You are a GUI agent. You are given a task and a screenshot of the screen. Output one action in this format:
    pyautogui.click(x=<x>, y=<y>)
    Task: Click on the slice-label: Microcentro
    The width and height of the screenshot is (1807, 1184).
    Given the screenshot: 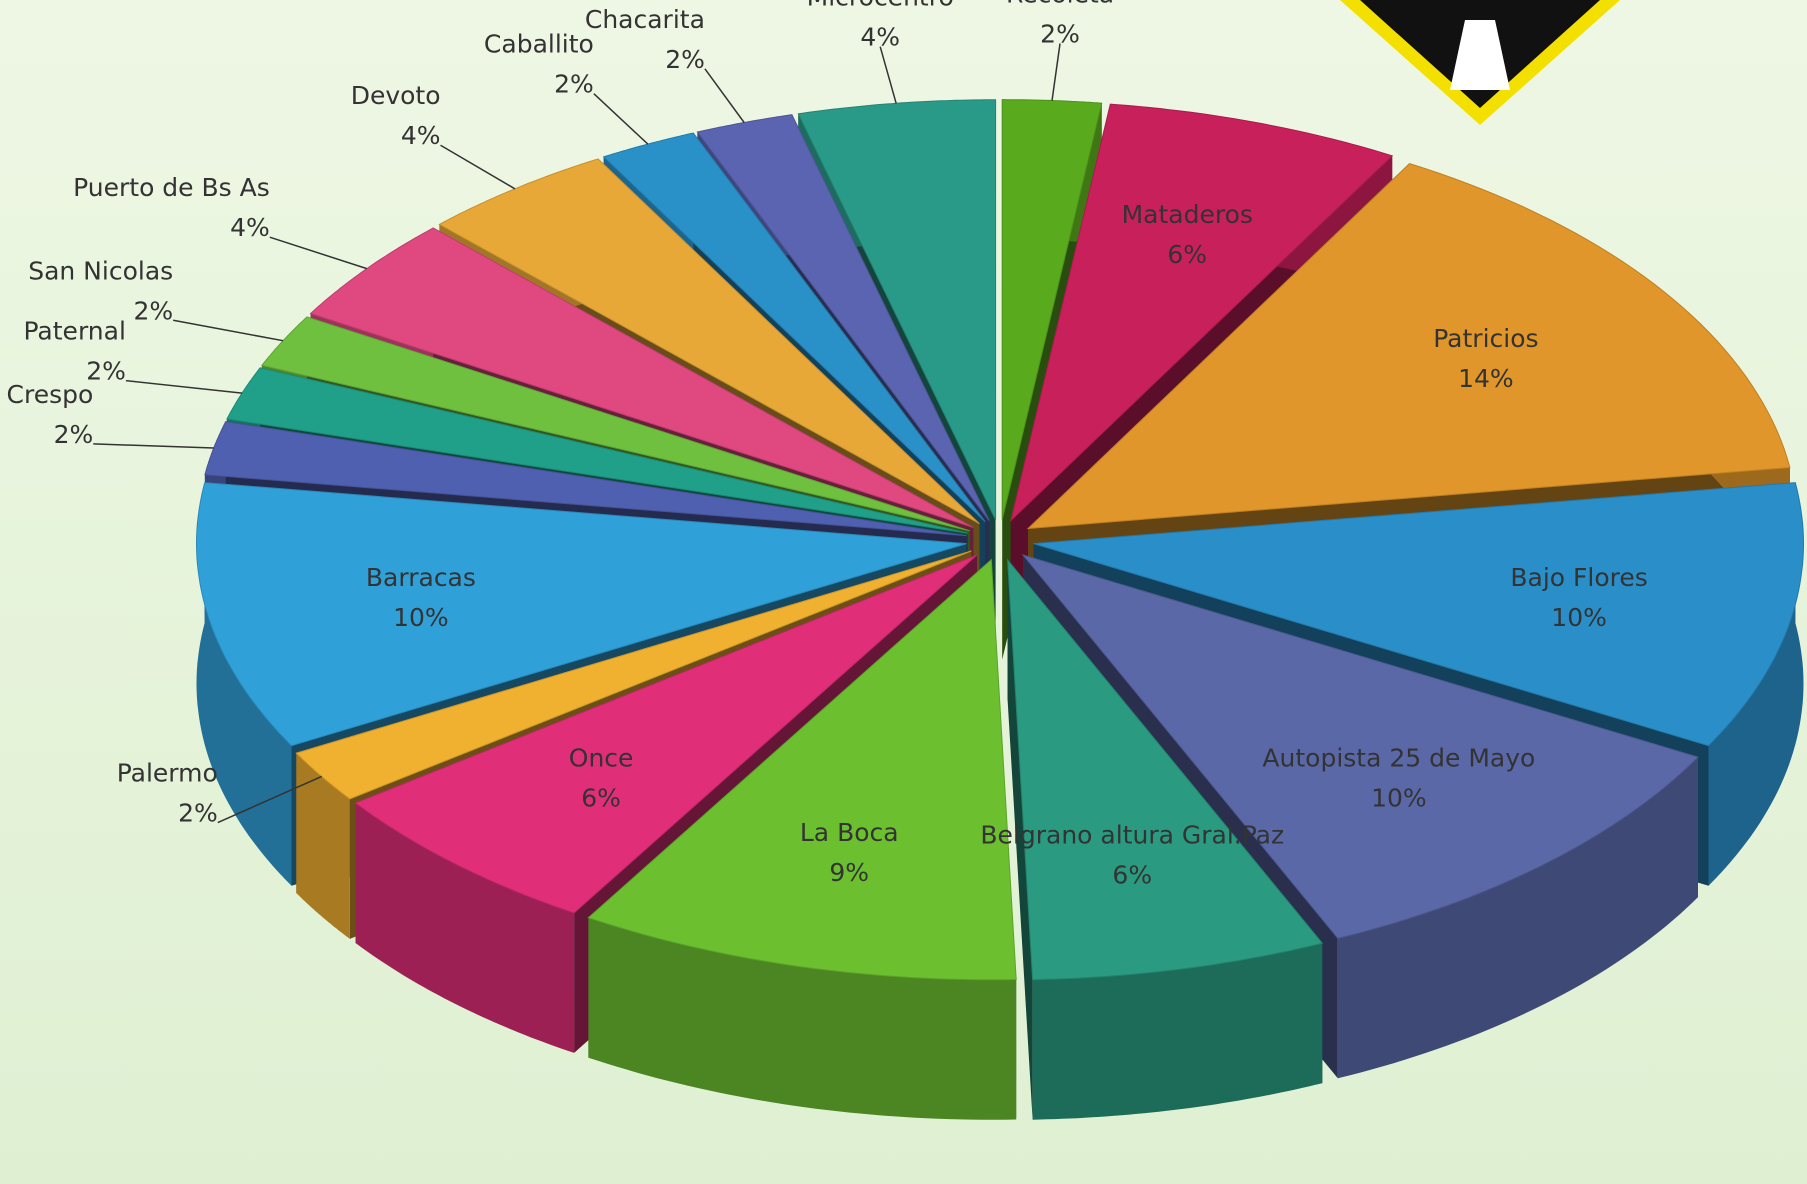 What is the action you would take?
    pyautogui.click(x=880, y=6)
    